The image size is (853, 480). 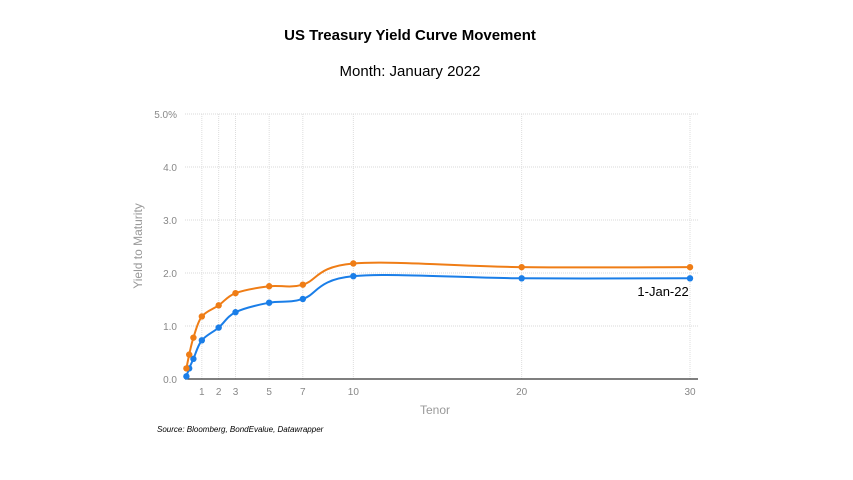 What do you see at coordinates (165, 248) in the screenshot?
I see `y-tick-labels: 0.0 1.0 2.0 3.0 4.0 5.0%` at bounding box center [165, 248].